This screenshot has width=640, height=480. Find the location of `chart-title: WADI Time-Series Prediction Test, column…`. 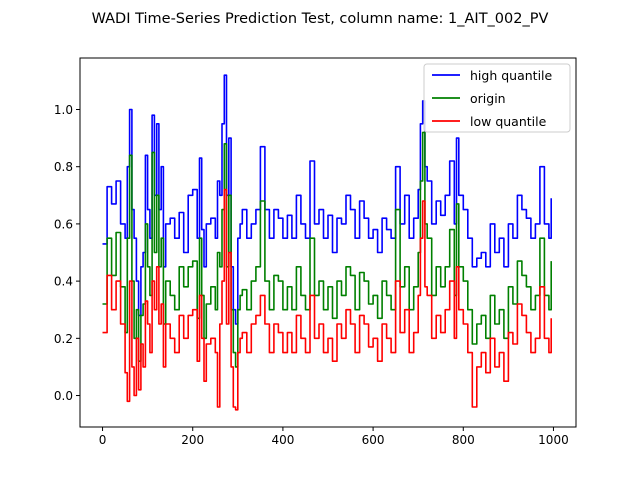

chart-title: WADI Time-Series Prediction Test, column… is located at coordinates (320, 19).